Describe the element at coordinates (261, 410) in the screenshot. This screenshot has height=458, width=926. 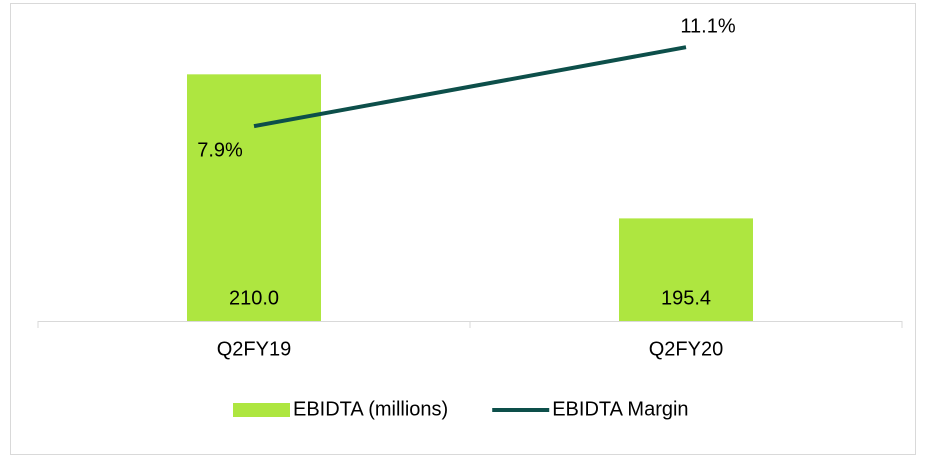
I see `legend-swatch` at that location.